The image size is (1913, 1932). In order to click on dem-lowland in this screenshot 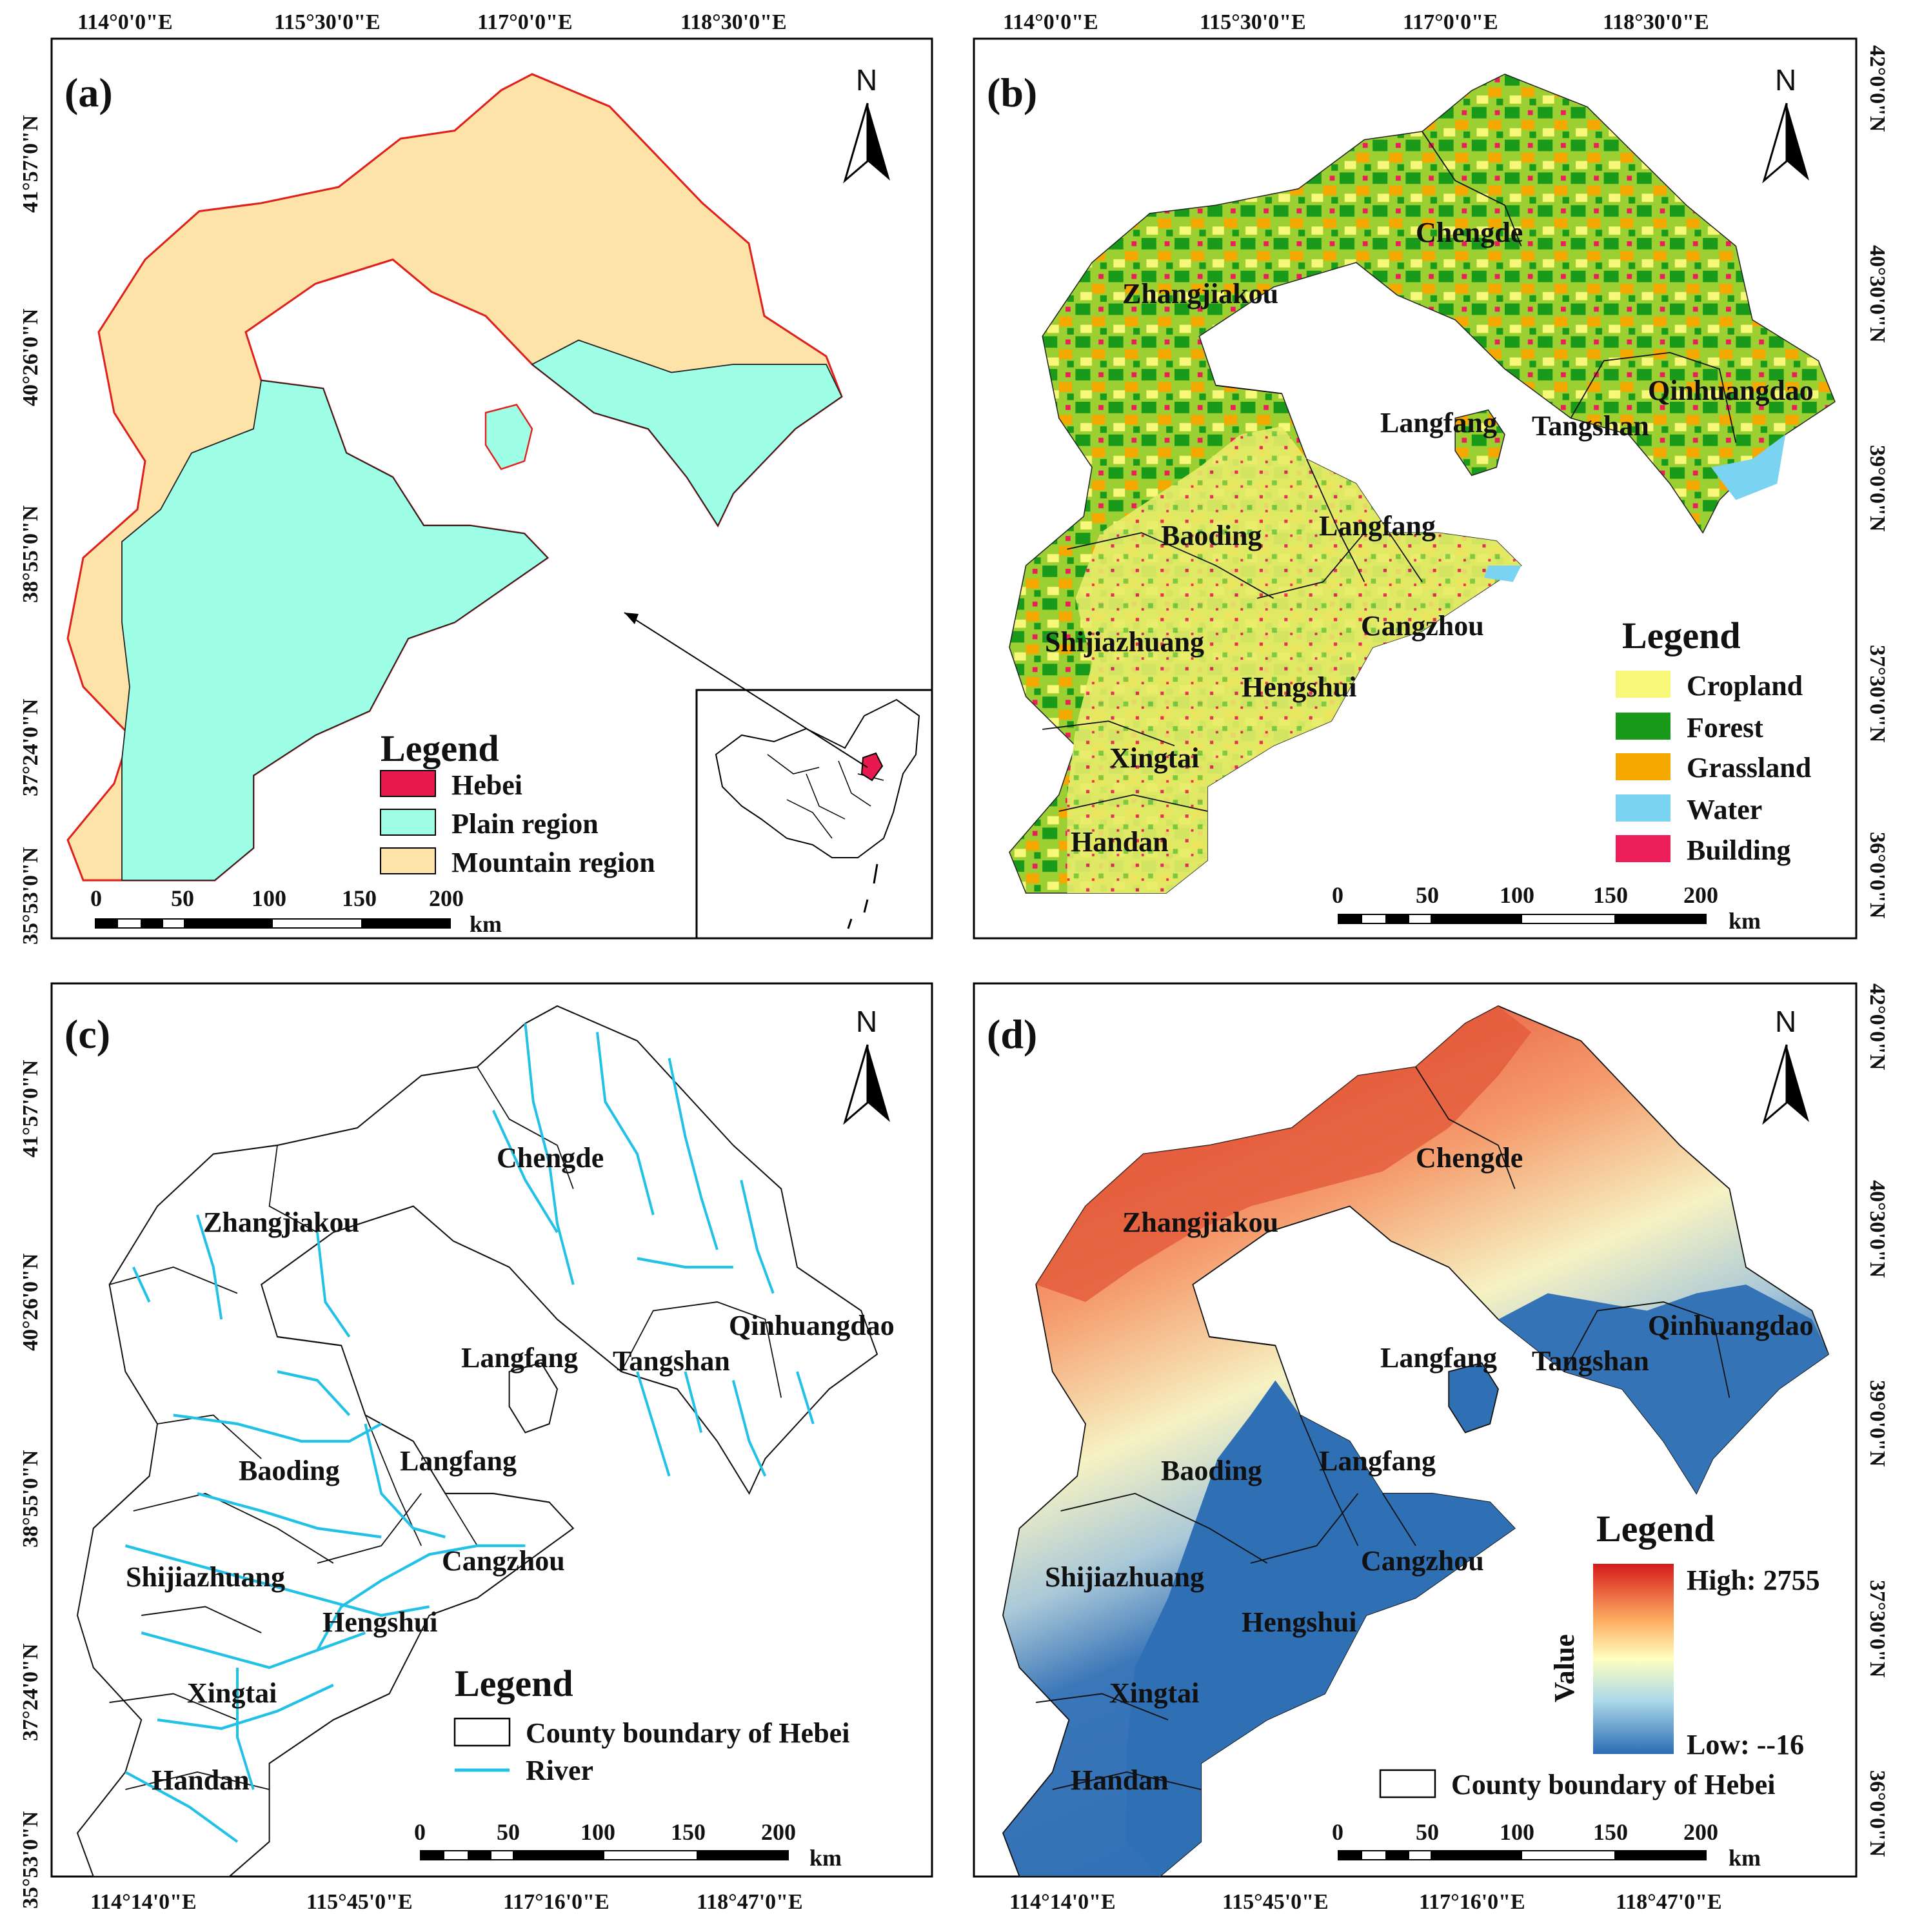, I will do `click(1321, 1628)`.